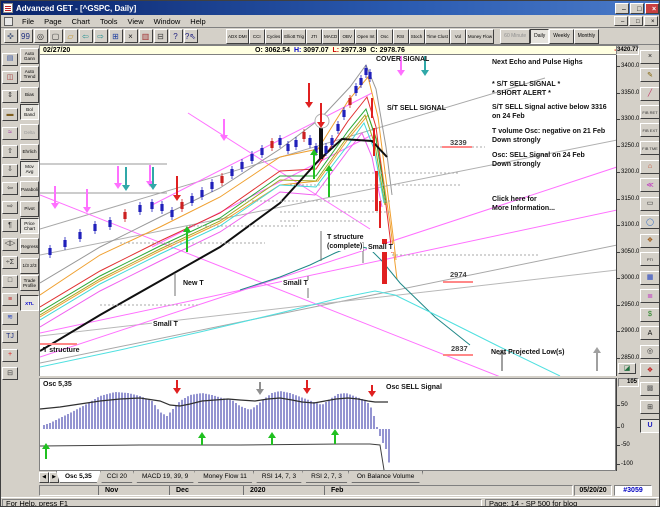  Describe the element at coordinates (649, 222) in the screenshot. I see `expert-elliott-button: ◯` at that location.